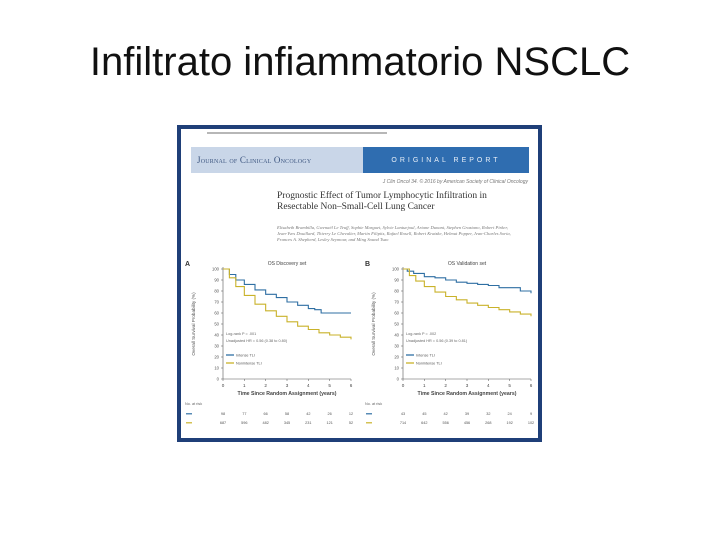 This screenshot has height=540, width=720. What do you see at coordinates (241, 334) in the screenshot?
I see `stat-annotation: Log-rank P = .001` at bounding box center [241, 334].